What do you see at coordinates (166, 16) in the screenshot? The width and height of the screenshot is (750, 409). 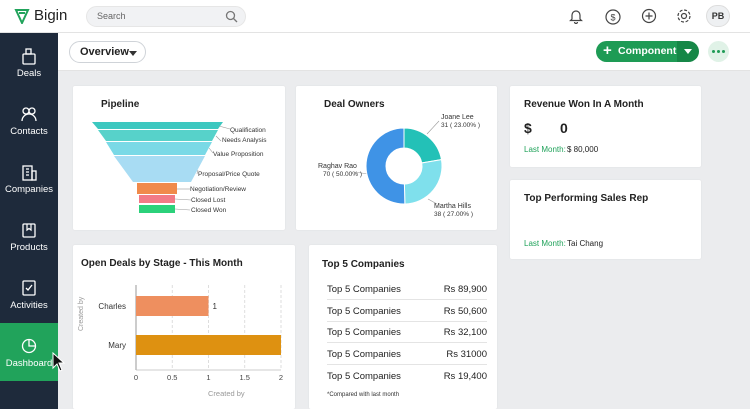 I see `search-input: Search` at bounding box center [166, 16].